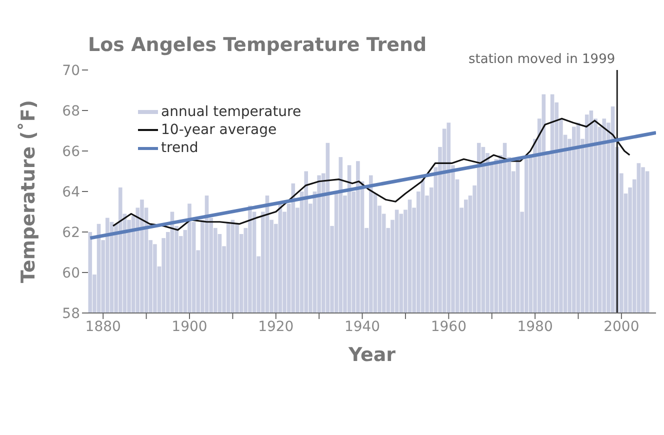  Describe the element at coordinates (71, 273) in the screenshot. I see `y-tick-label: 60` at that location.